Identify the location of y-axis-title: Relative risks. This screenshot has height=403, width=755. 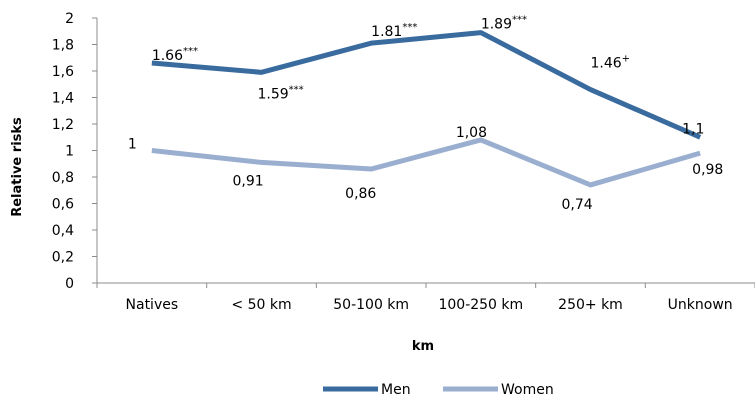
(17, 167).